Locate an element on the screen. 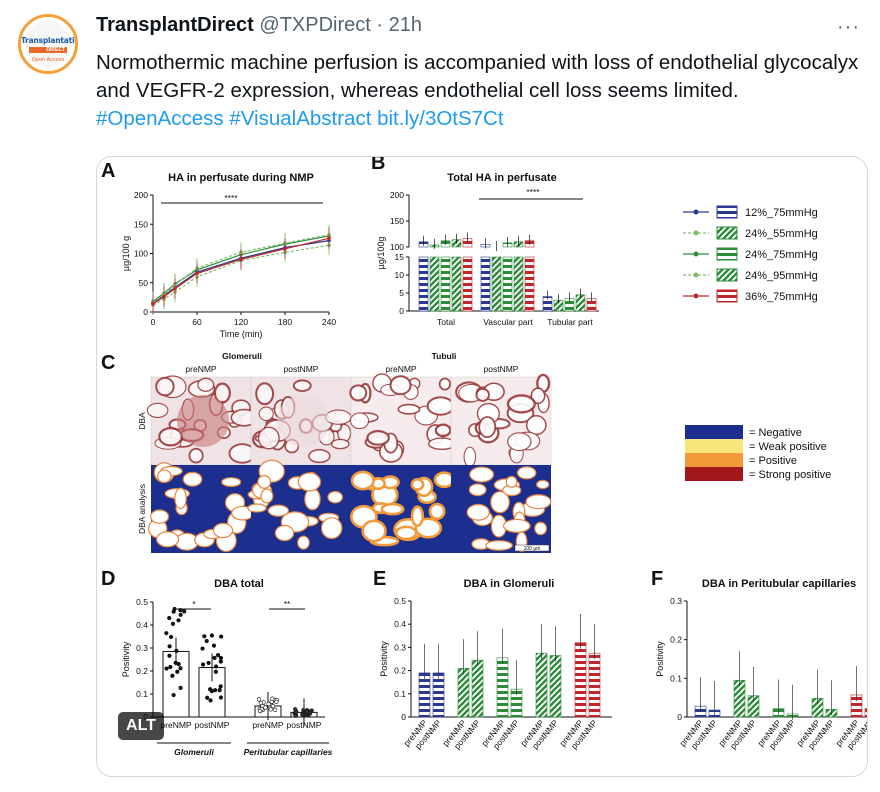 This screenshot has width=880, height=792. panel-d-significance-1: * is located at coordinates (194, 604).